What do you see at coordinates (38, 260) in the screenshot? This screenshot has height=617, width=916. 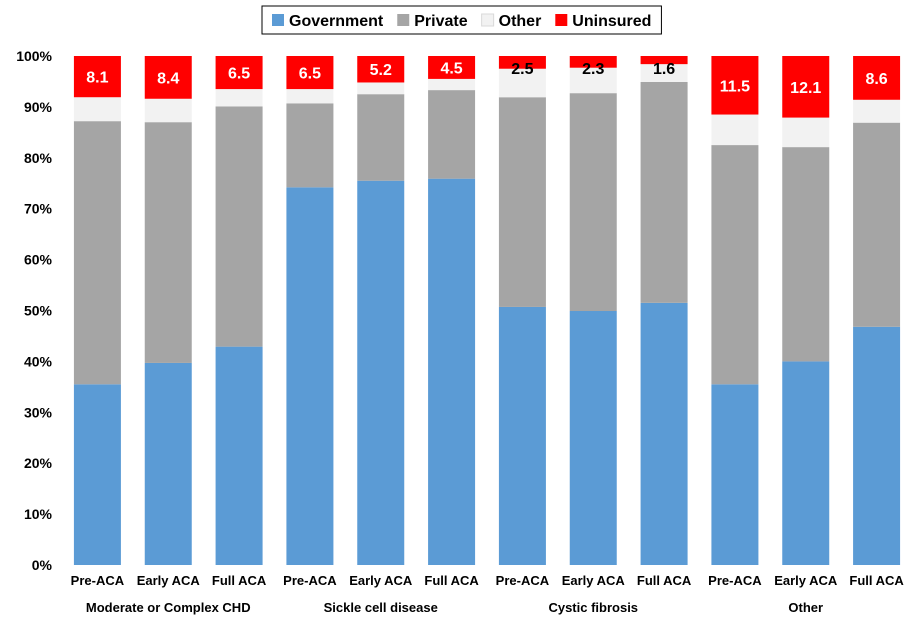 I see `y-tick-label: 60%` at bounding box center [38, 260].